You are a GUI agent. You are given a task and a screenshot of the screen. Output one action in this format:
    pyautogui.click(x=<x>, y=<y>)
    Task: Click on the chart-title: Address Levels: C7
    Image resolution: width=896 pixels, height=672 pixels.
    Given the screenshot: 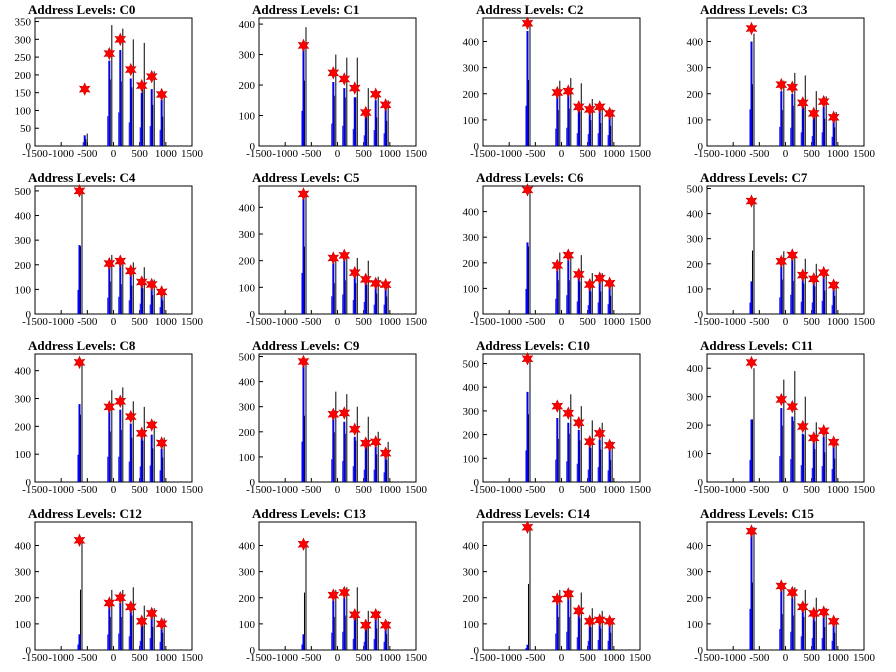 What is the action you would take?
    pyautogui.click(x=754, y=177)
    